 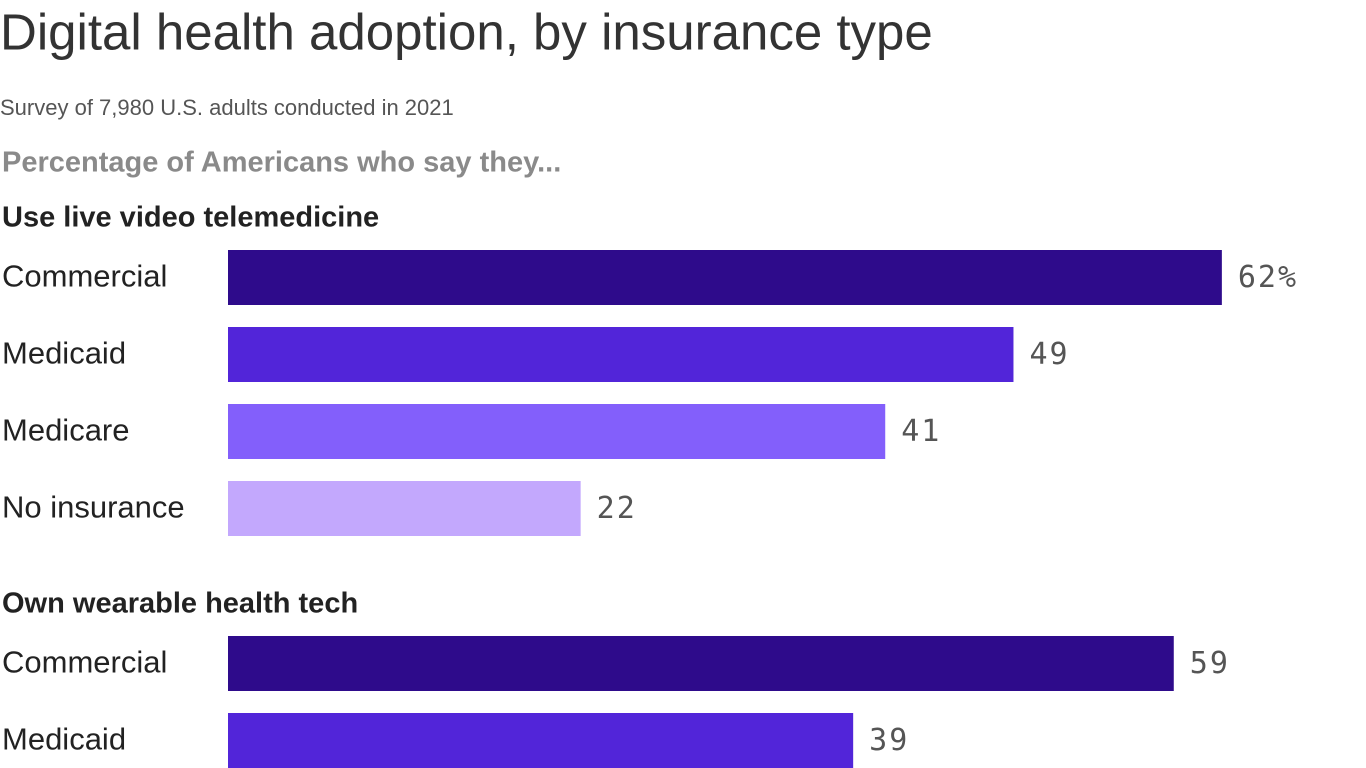 I want to click on panel-title: Own wearable health tech, so click(x=180, y=604).